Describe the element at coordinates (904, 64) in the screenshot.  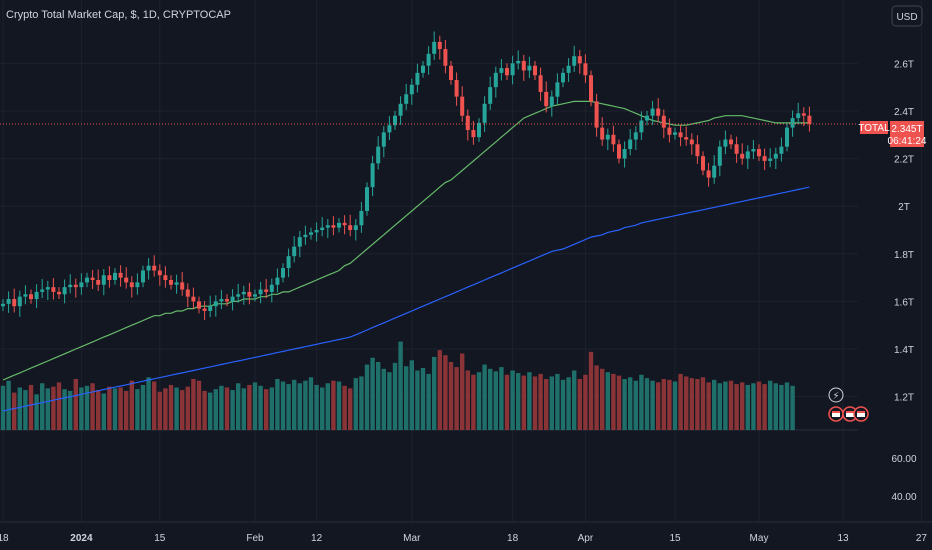
I see `price-tick-label: 2.6T` at that location.